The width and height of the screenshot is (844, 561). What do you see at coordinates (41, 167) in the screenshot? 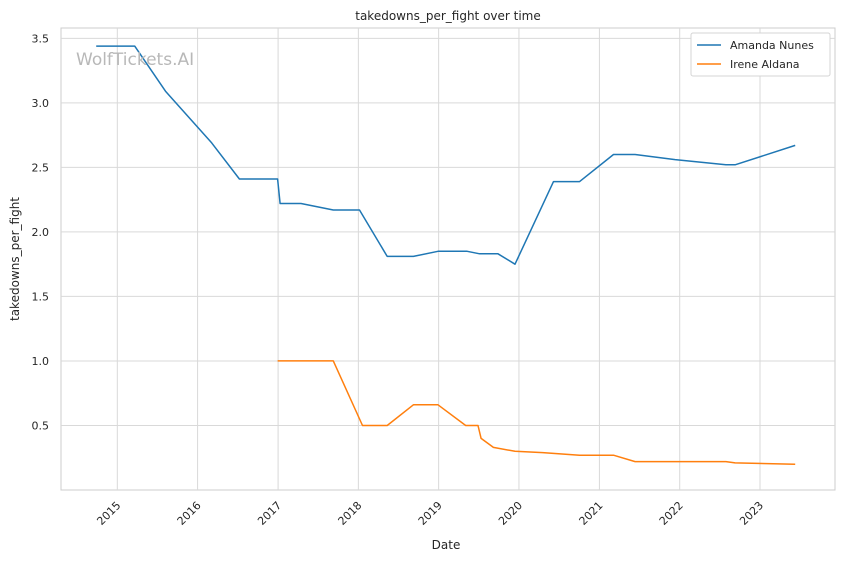
I see `y-tick-label: 2.5` at bounding box center [41, 167].